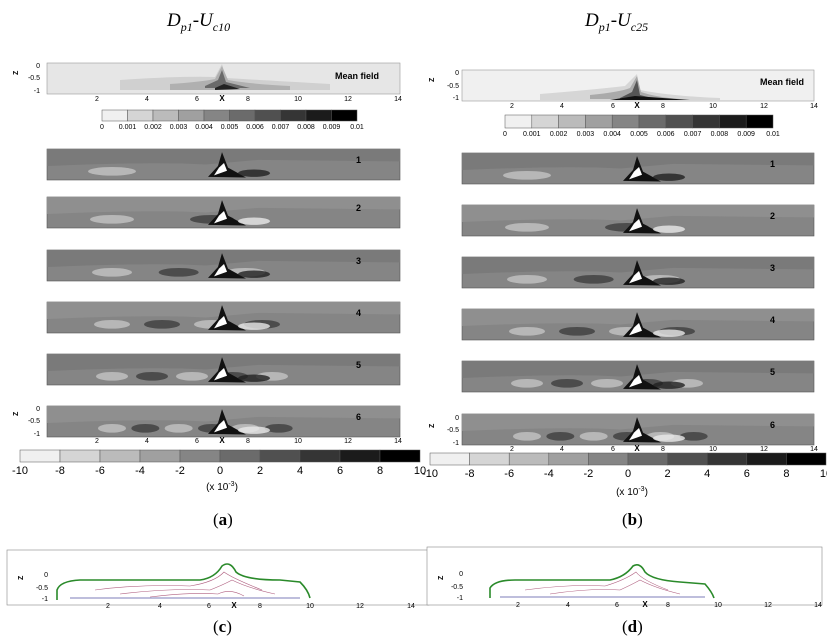  Describe the element at coordinates (623, 434) in the screenshot. I see `mode6-axes-right: Z 0 -0.5 -1 2 4 6 8 10 12 14 X` at that location.